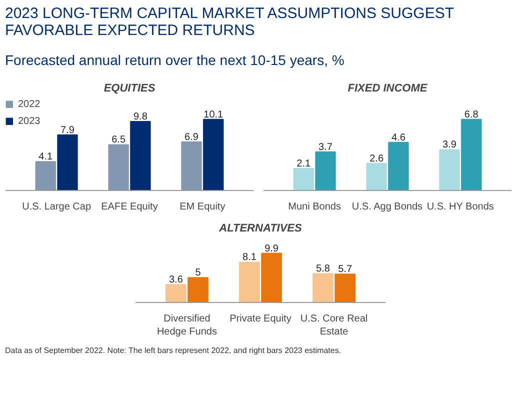  I want to click on x-tick-label: U.S. HY Bonds, so click(460, 206).